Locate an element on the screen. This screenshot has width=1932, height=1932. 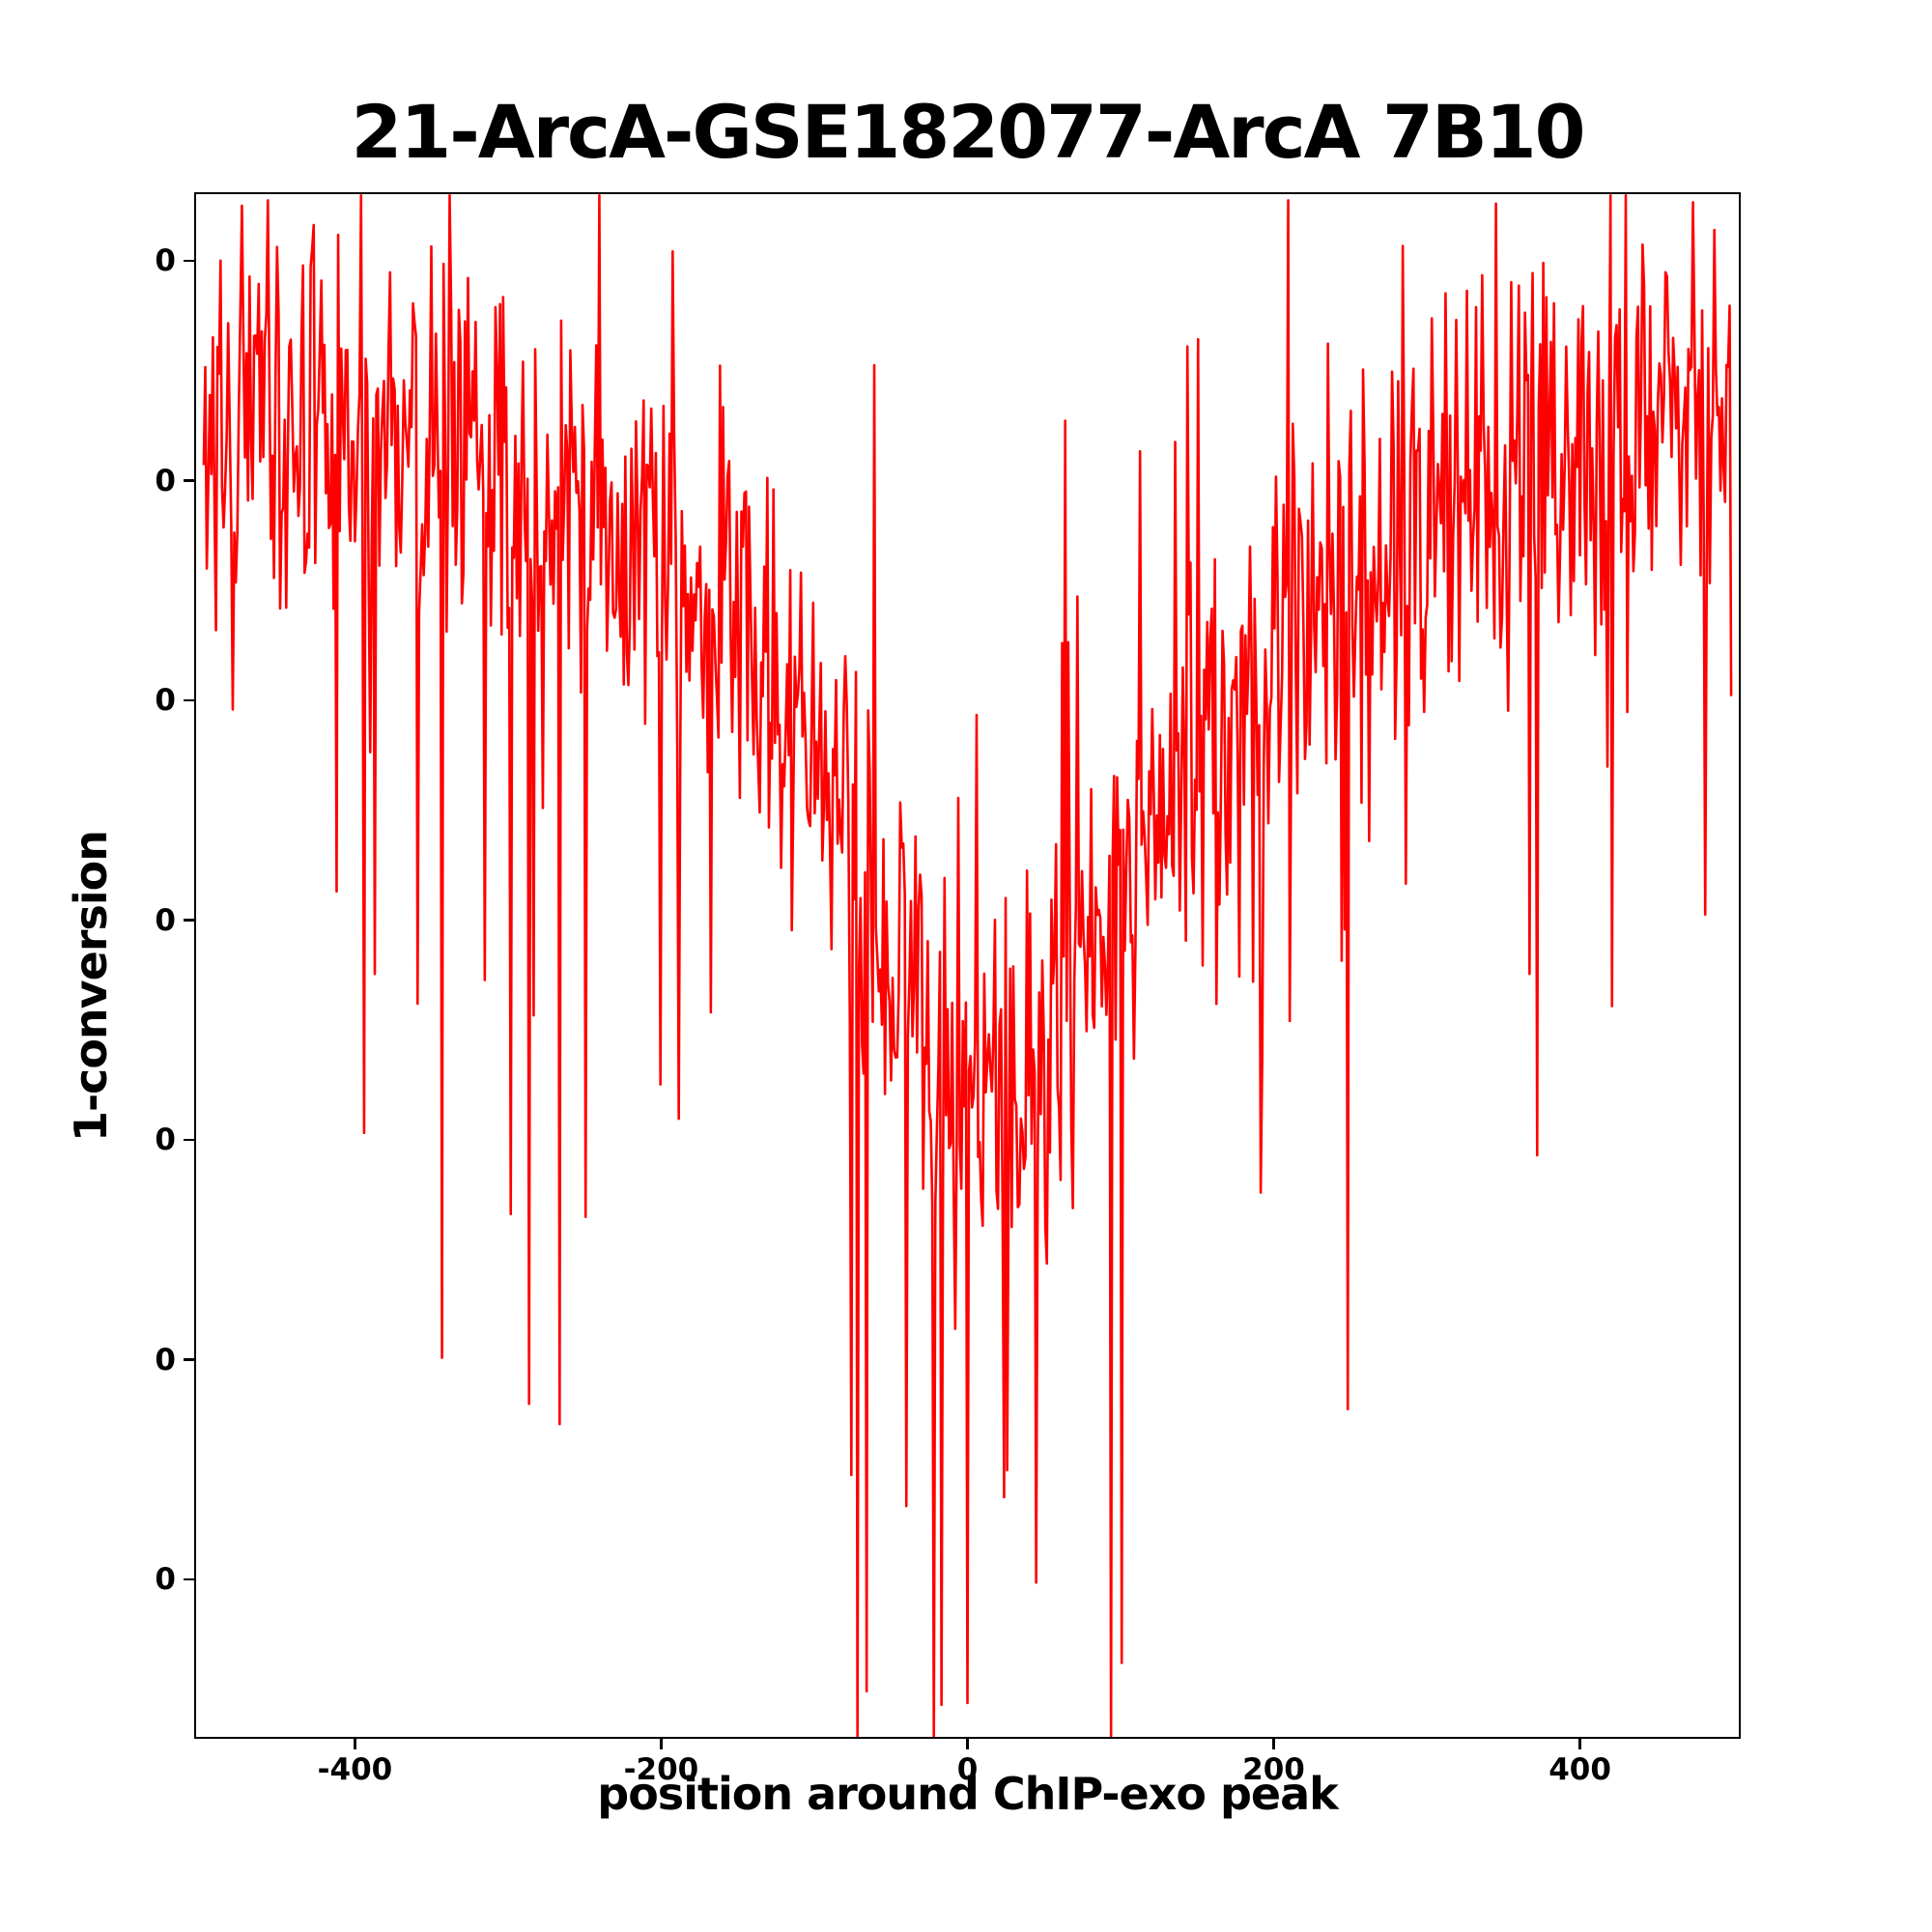
x-axis-label: position around ChIP-exo peak is located at coordinates (967, 1794).